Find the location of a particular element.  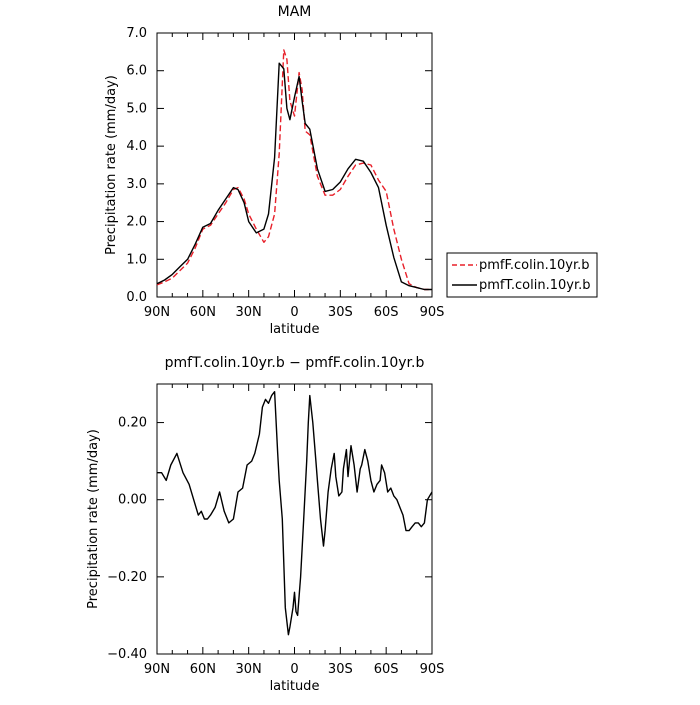

legend-label: pmfT.colin.10yr.b is located at coordinates (535, 285).